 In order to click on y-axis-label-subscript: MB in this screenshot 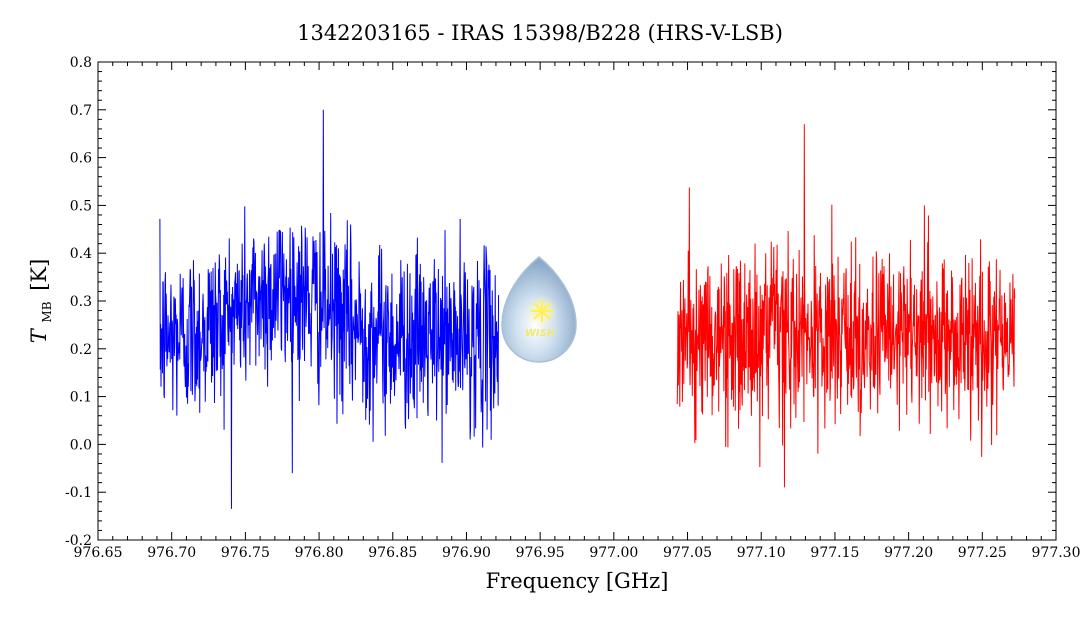, I will do `click(47, 311)`.